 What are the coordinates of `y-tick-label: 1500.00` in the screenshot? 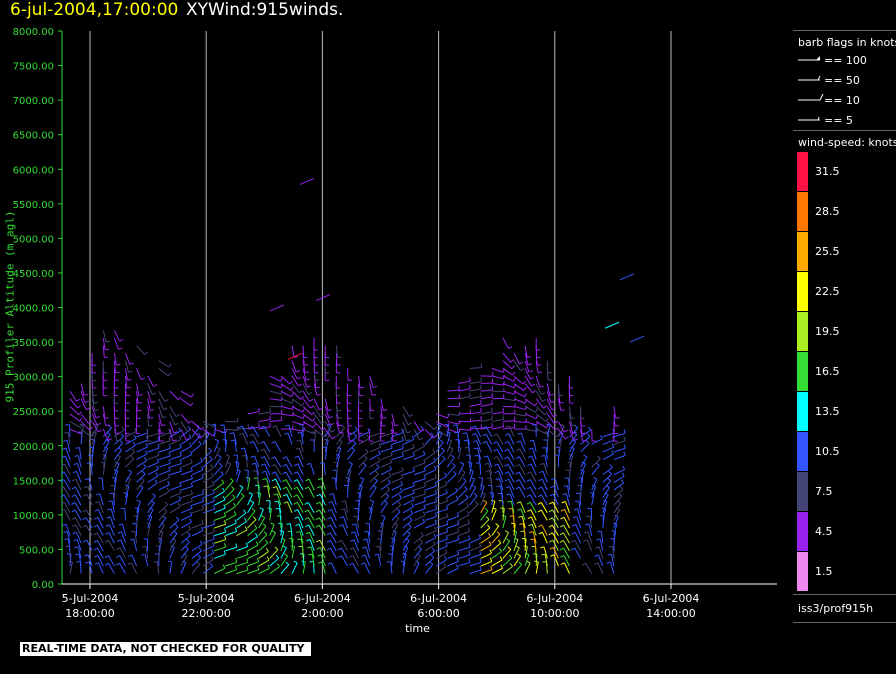 It's located at (33, 481).